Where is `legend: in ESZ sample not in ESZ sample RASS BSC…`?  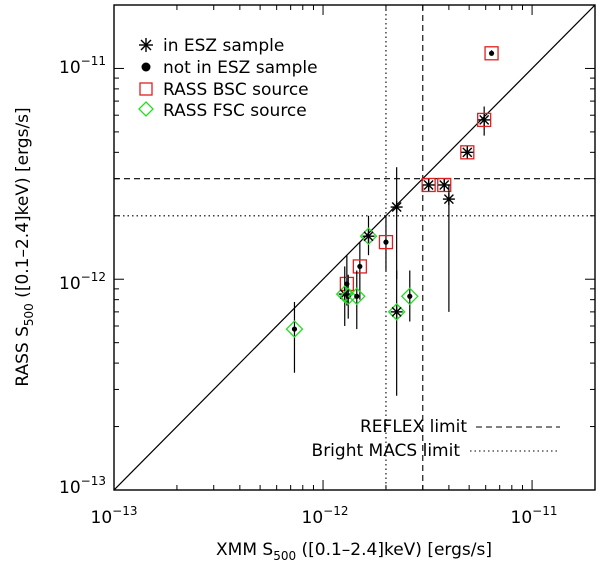
legend: in ESZ sample not in ESZ sample RASS BSC… is located at coordinates (228, 78).